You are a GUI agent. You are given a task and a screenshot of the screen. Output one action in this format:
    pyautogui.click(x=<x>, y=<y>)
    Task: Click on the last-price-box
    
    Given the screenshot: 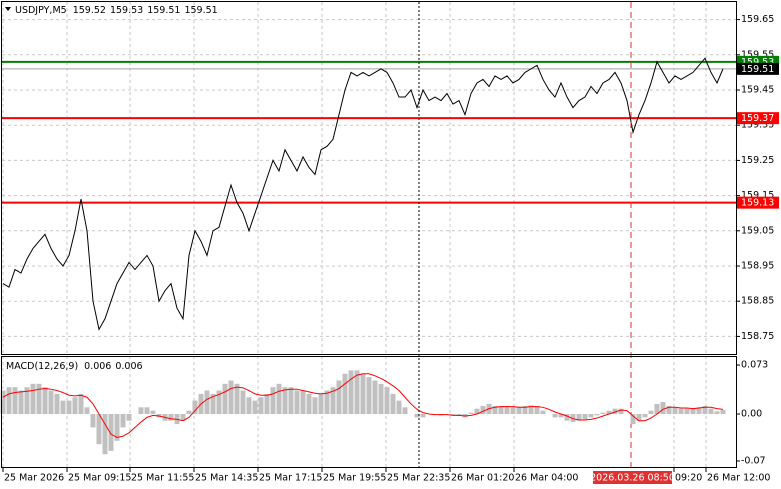 What is the action you would take?
    pyautogui.click(x=758, y=68)
    